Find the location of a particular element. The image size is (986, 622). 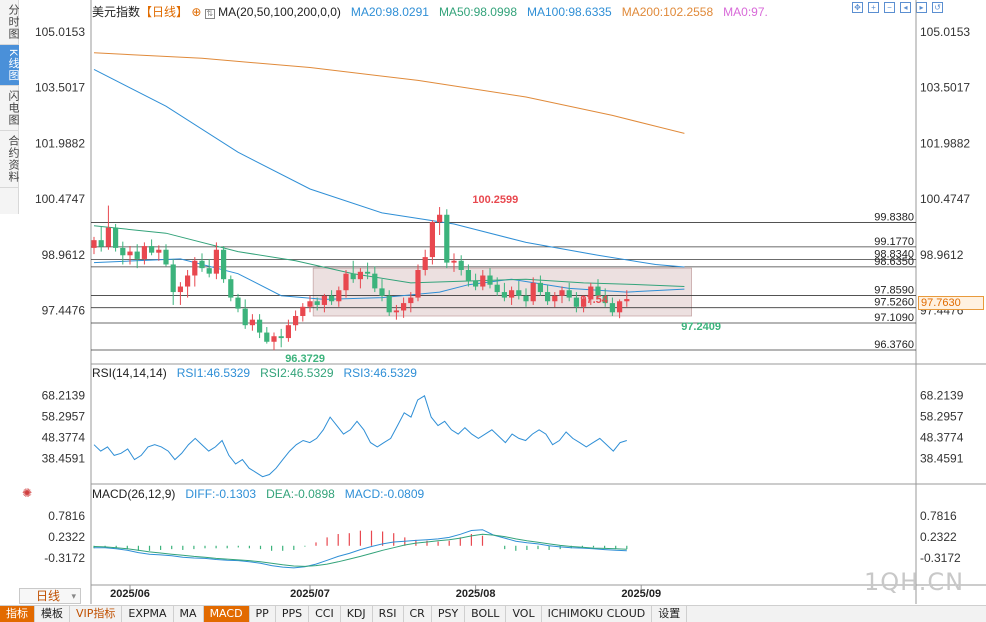

indicator-tab-3: EXPMA is located at coordinates (148, 614).